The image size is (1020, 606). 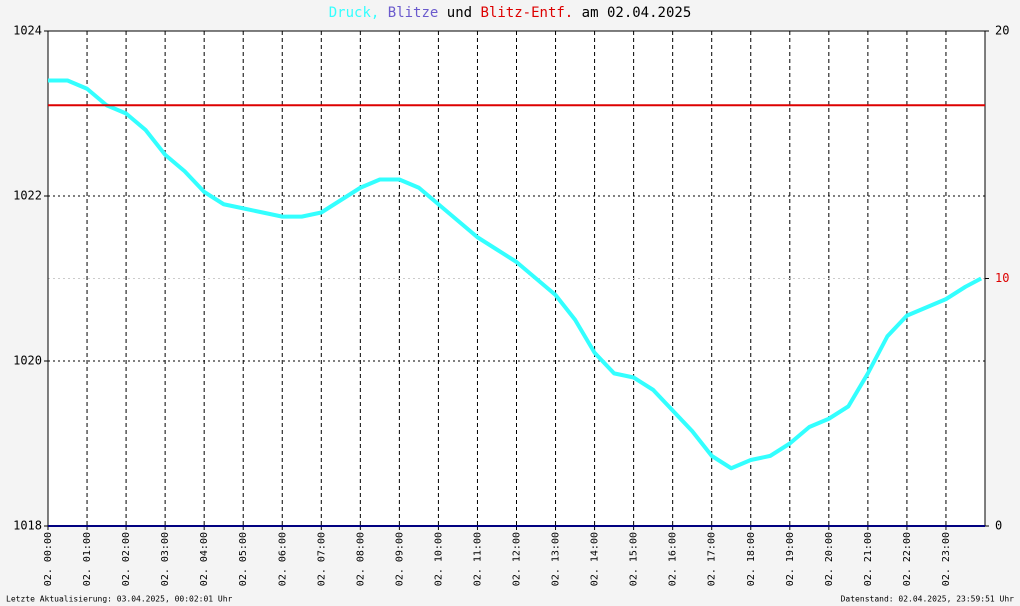 What do you see at coordinates (477, 559) in the screenshot?
I see `x-tick-label: 02. 11:00` at bounding box center [477, 559].